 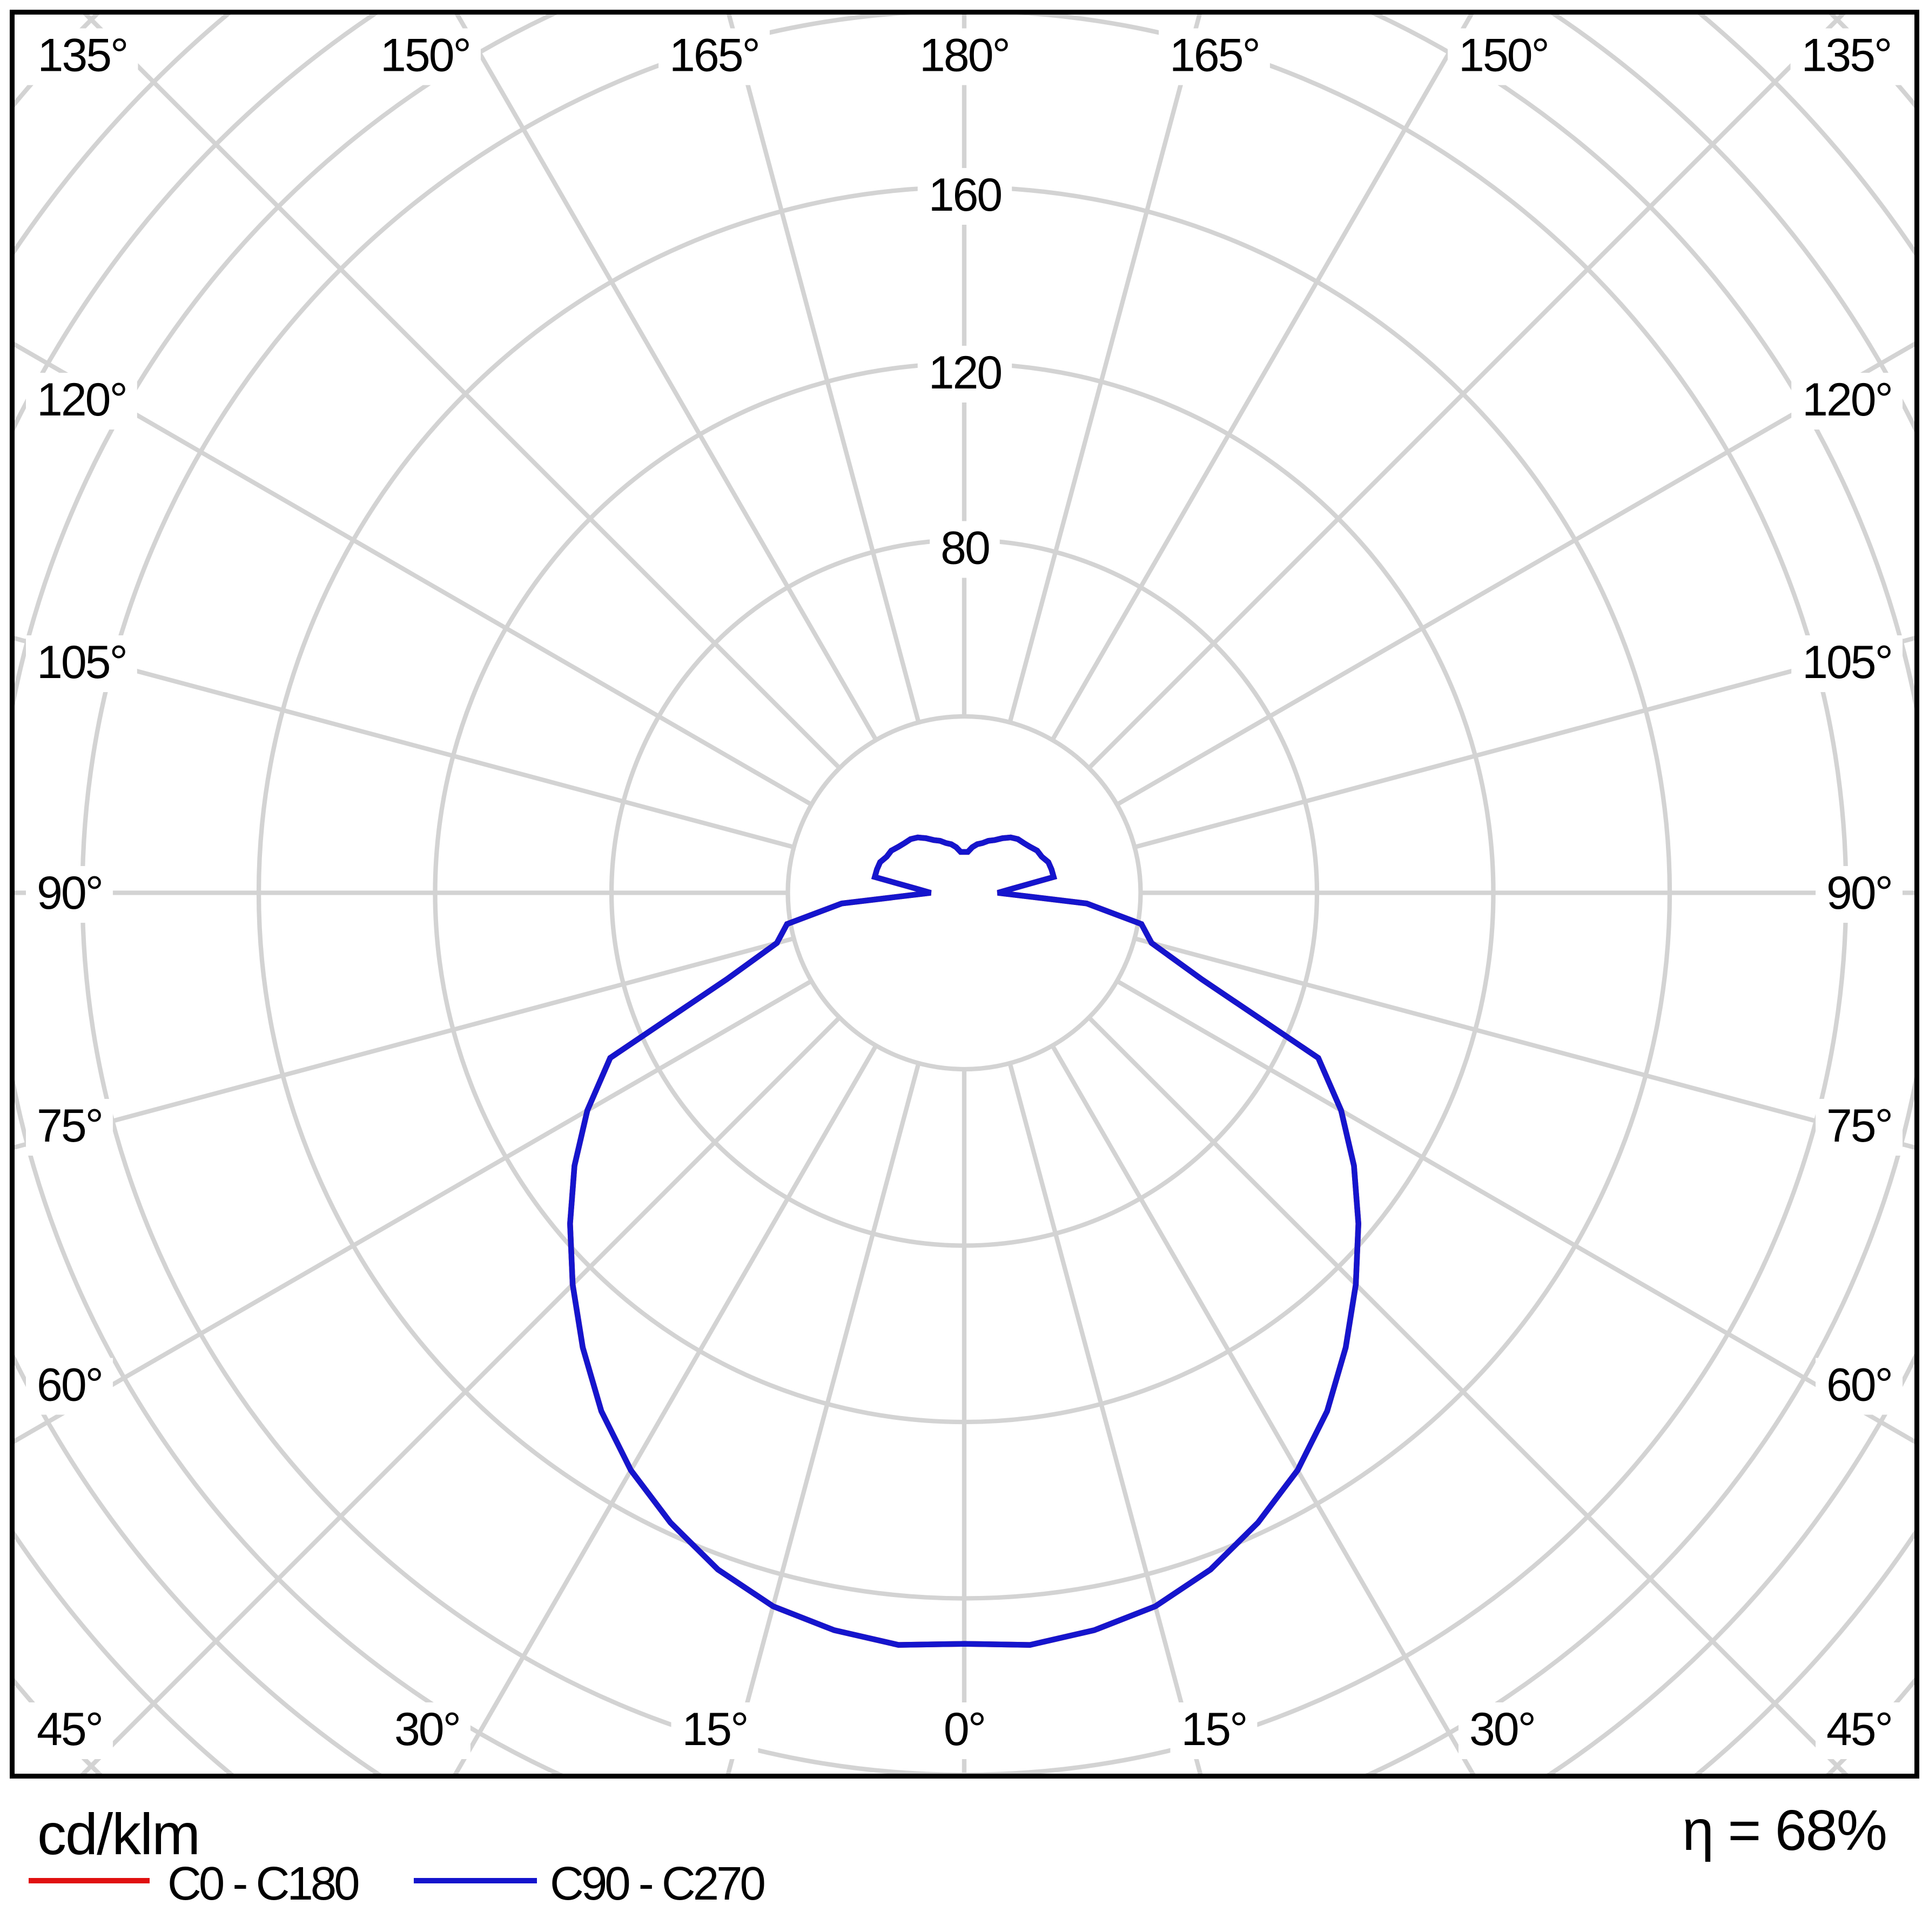 What do you see at coordinates (1784, 1830) in the screenshot?
I see `svg-text: η = 68%` at bounding box center [1784, 1830].